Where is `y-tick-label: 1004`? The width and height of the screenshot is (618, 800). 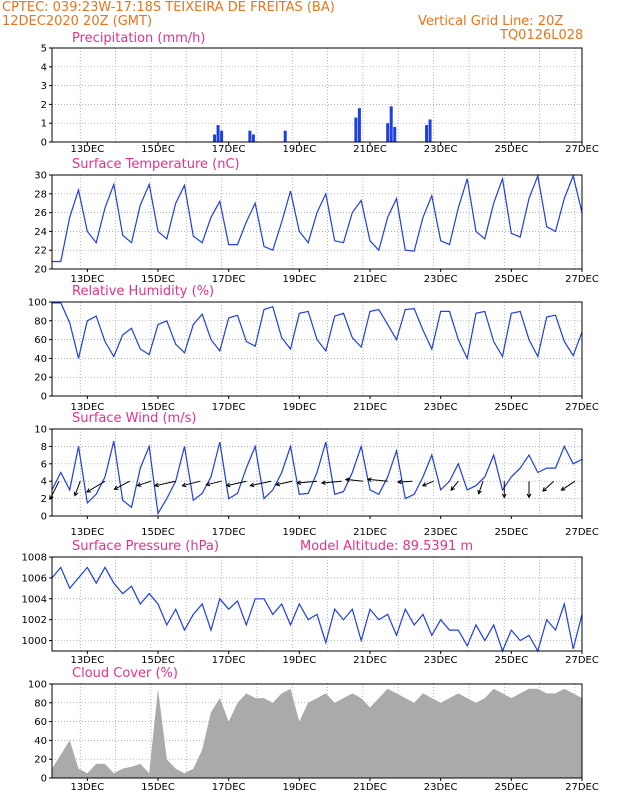 y-tick-label: 1004 is located at coordinates (34, 599).